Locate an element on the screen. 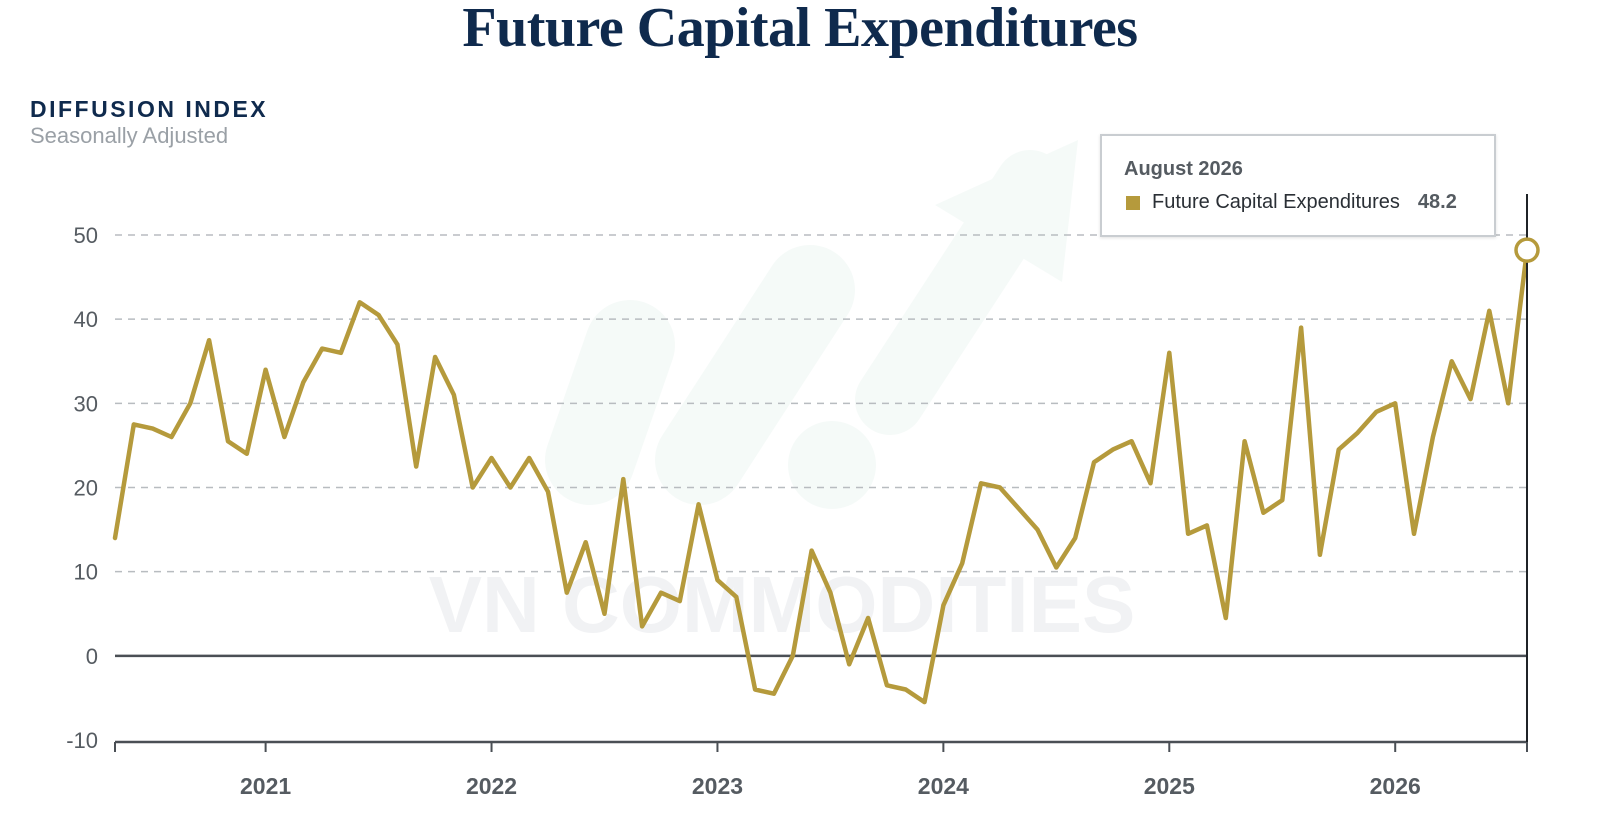  tooltip-series-name: Future Capital Expenditures is located at coordinates (1276, 202).